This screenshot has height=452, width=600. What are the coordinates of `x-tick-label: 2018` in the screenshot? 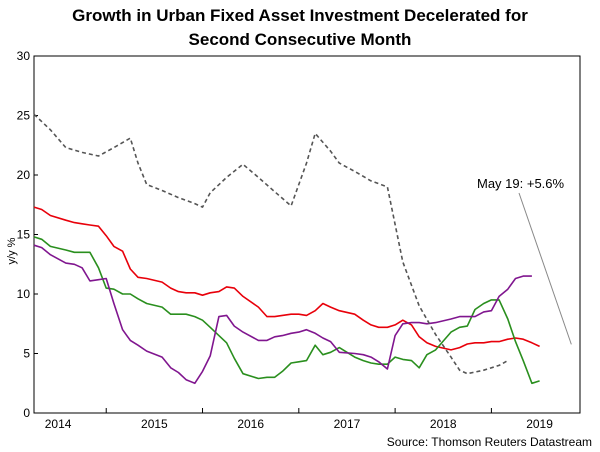 It's located at (443, 424).